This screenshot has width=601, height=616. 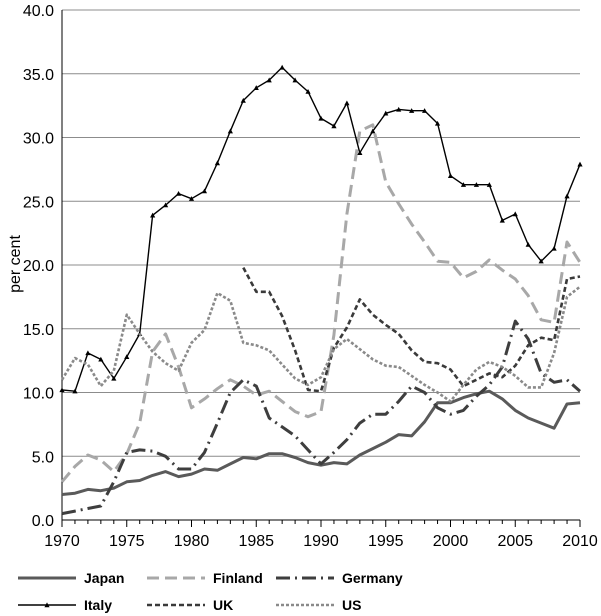 I want to click on y-tick-label: 10.0, so click(x=38, y=394).